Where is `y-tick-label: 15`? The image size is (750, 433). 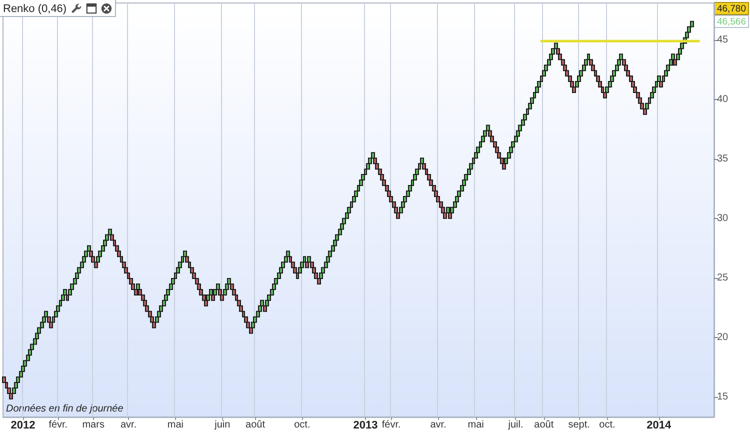
y-tick-label: 15 is located at coordinates (723, 396).